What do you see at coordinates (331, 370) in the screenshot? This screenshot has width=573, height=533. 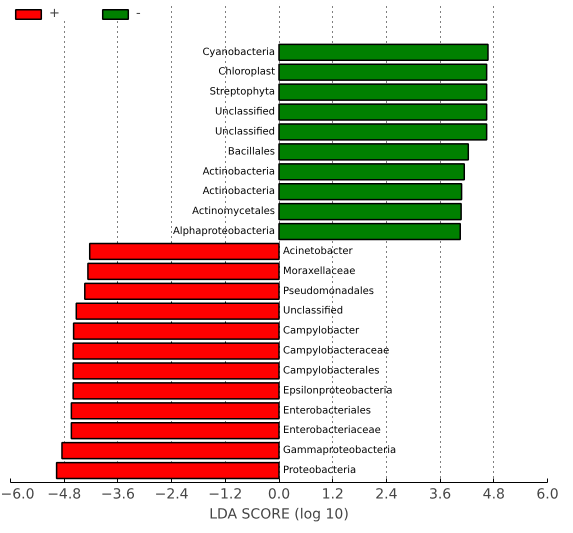 I see `y-tick-label: Campylobacterales` at bounding box center [331, 370].